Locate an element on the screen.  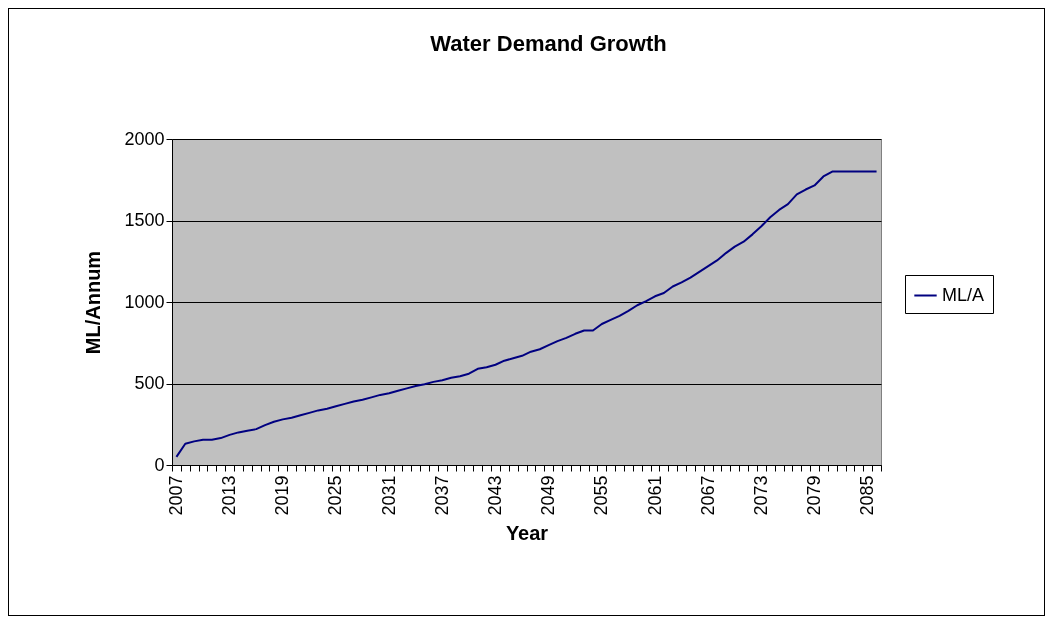
x-tick-label: 2007 is located at coordinates (175, 495).